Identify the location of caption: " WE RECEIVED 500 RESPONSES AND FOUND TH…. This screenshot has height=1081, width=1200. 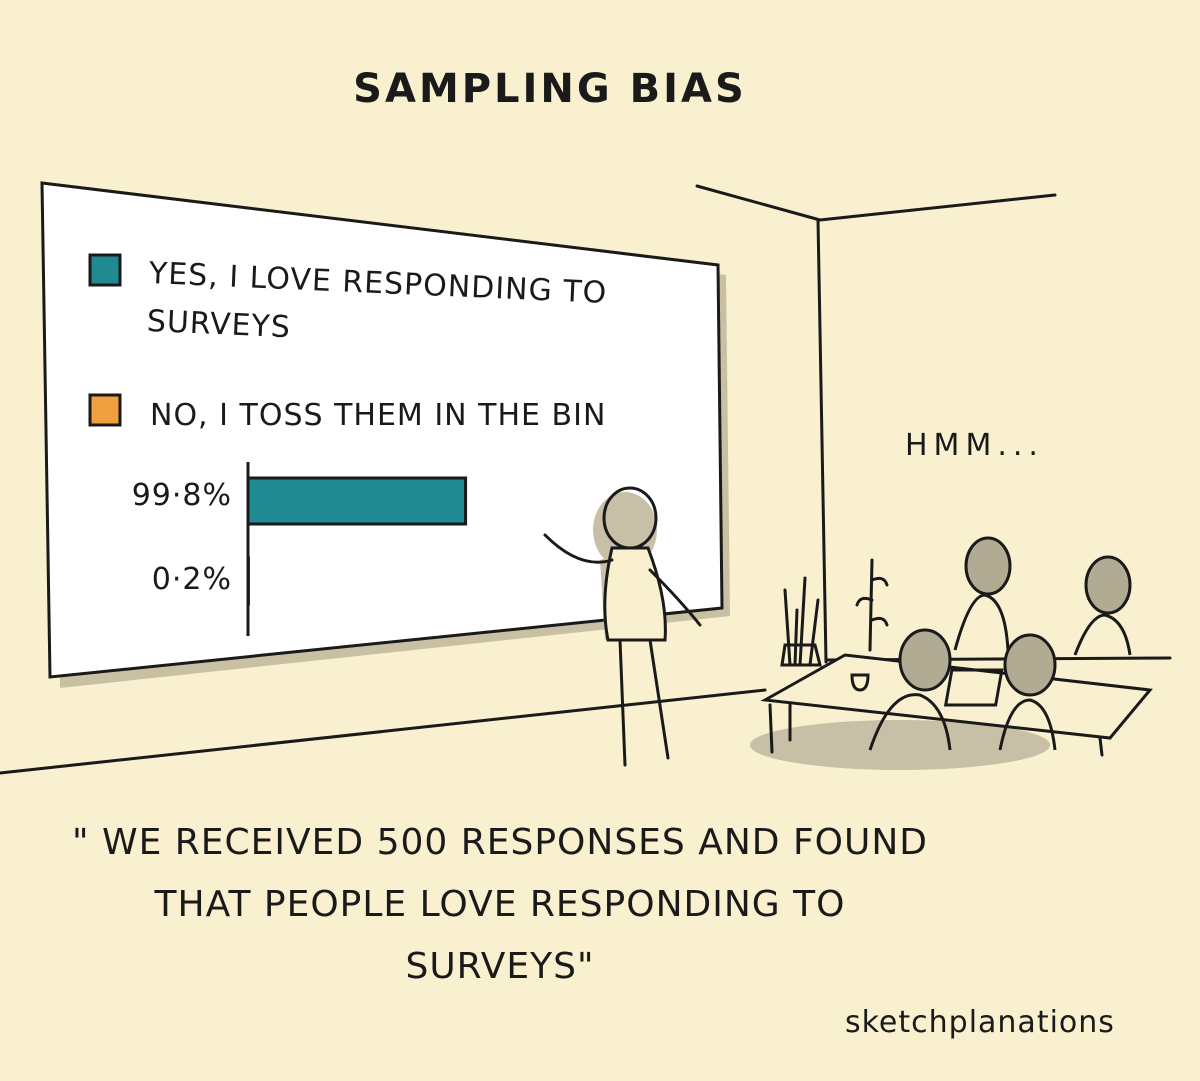
(500, 904).